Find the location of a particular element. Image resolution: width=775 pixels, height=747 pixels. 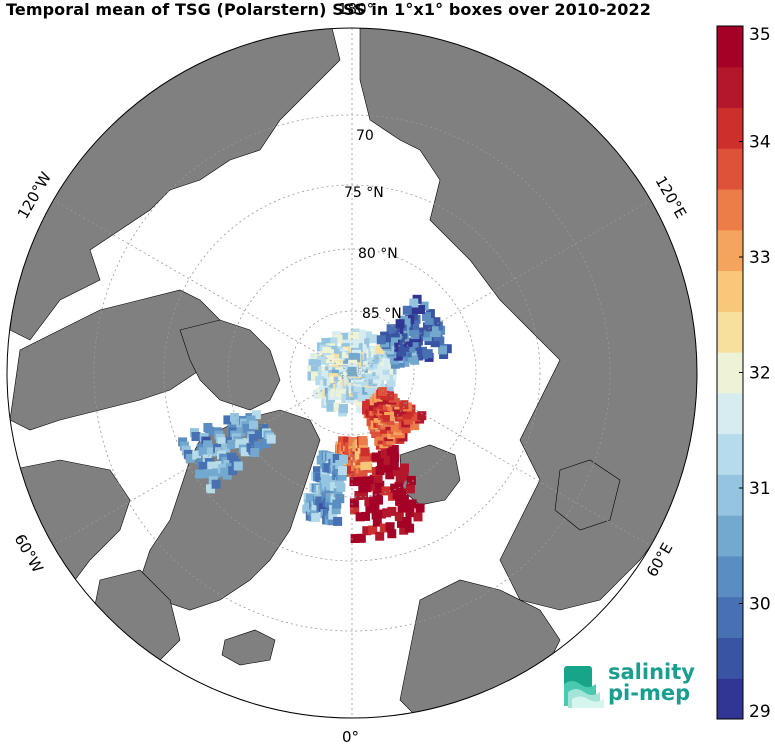

colorbar-tick-label: 31 is located at coordinates (760, 489).